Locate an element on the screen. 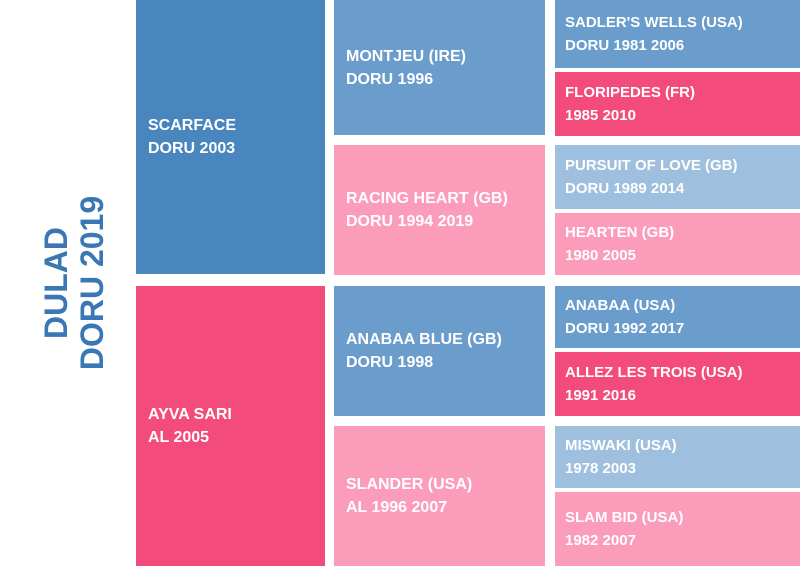 The width and height of the screenshot is (800, 566). great-grandparent-info: 1991 2016 is located at coordinates (600, 395).